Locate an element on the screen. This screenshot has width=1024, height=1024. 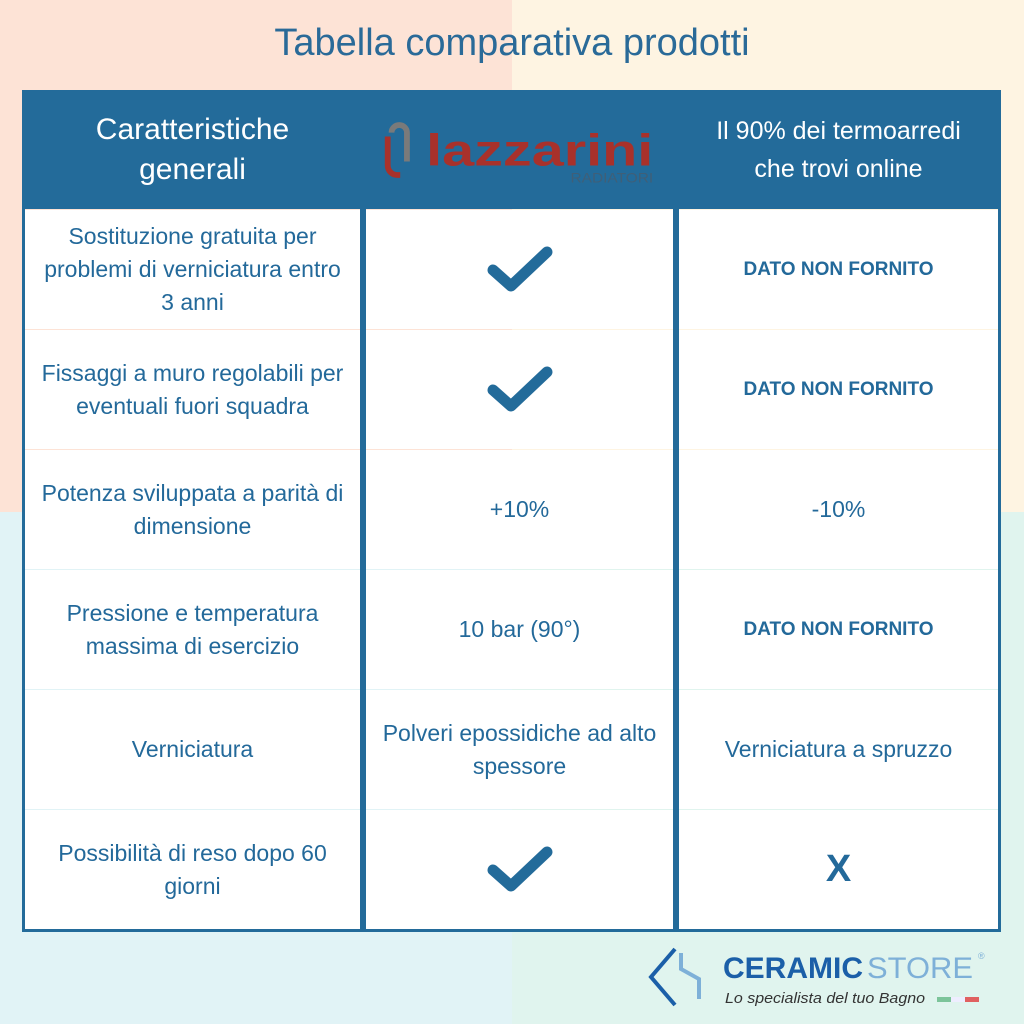
others-cell: -10% is located at coordinates (838, 509).